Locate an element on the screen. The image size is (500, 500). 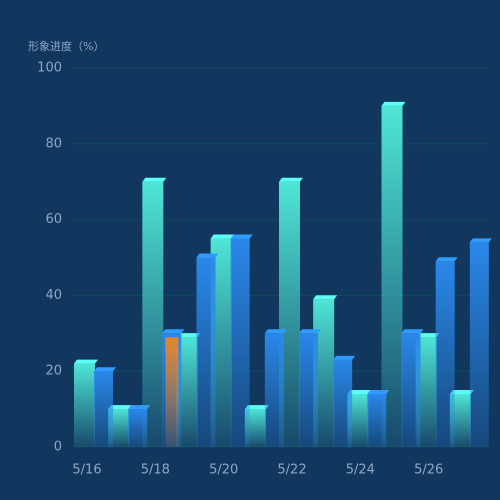
bar-highlight is located at coordinates (172, 392).